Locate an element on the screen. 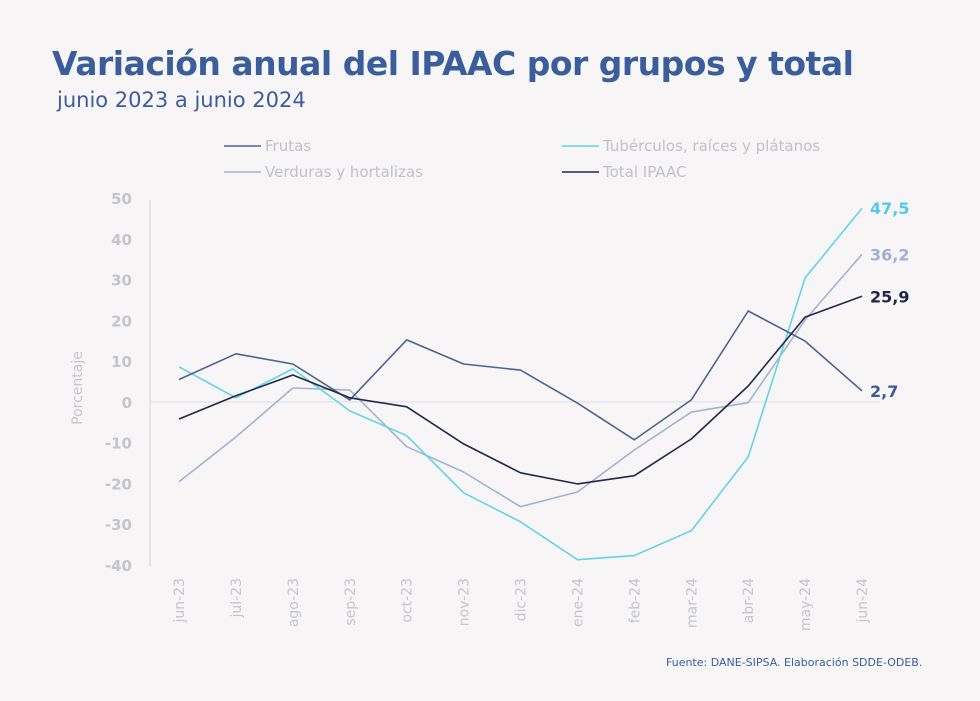  x-tick-label: feb-24 is located at coordinates (635, 600).